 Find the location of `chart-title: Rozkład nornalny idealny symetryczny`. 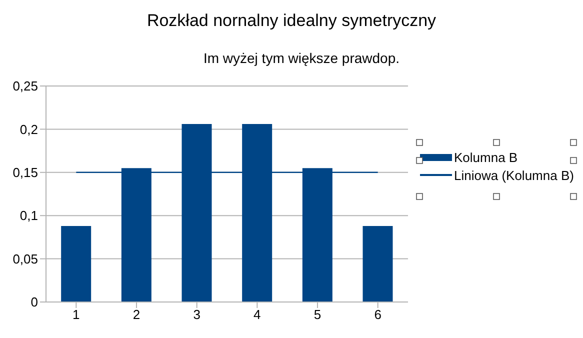

chart-title: Rozkład nornalny idealny symetryczny is located at coordinates (292, 21).